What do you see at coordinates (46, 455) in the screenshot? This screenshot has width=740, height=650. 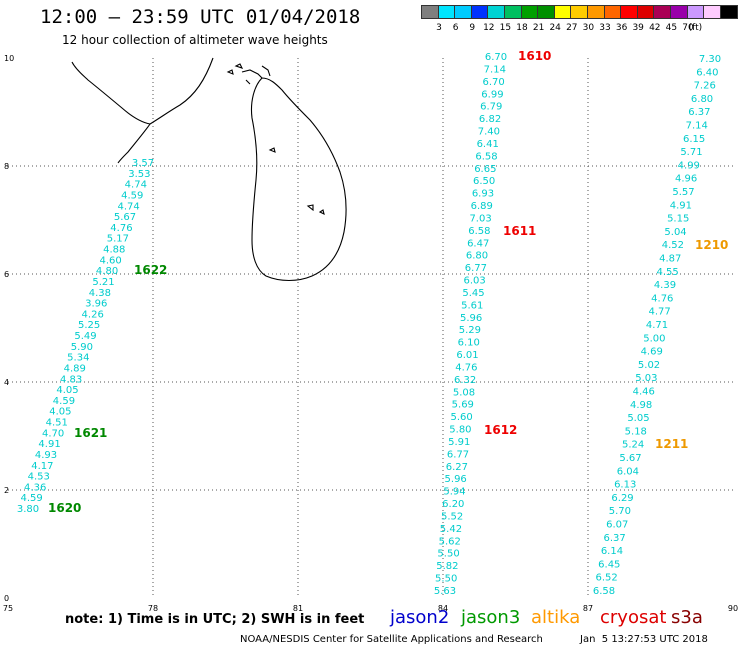 I see `wave-height-value: 4.93` at bounding box center [46, 455].